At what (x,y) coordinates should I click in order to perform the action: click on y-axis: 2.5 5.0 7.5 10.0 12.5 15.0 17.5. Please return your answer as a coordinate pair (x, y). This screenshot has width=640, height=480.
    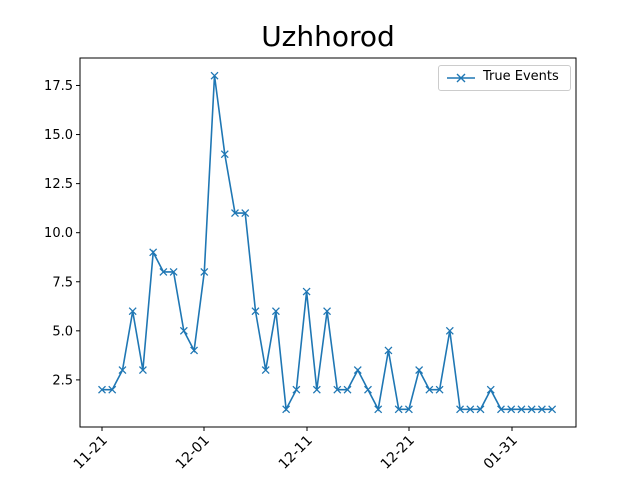
    Looking at the image, I should click on (62, 233).